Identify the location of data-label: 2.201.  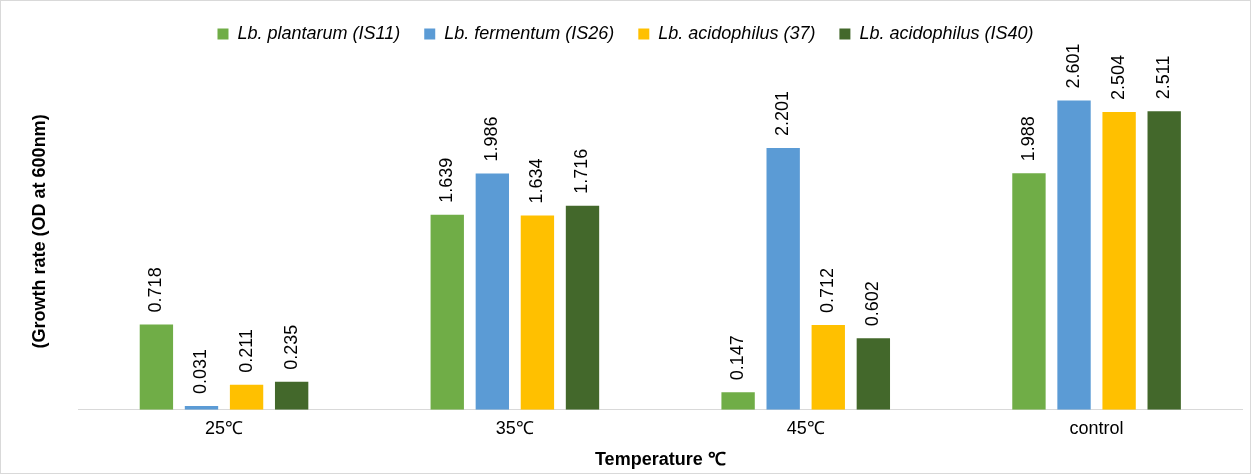
(782, 113).